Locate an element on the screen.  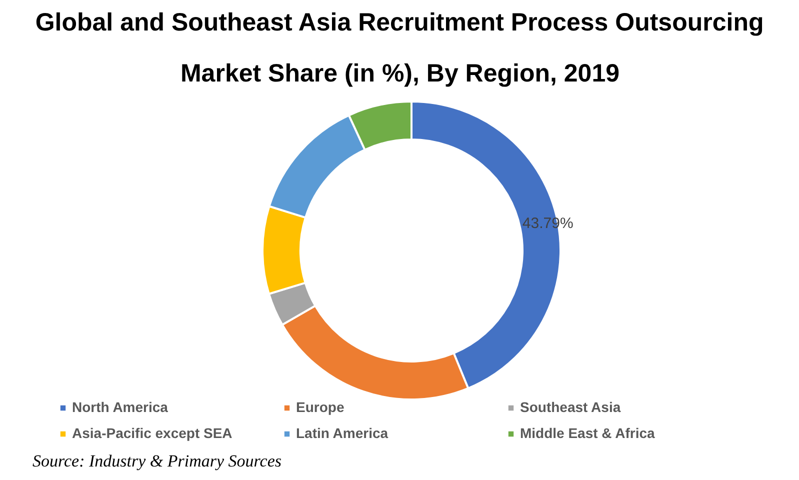
legend-label: Europe is located at coordinates (321, 407).